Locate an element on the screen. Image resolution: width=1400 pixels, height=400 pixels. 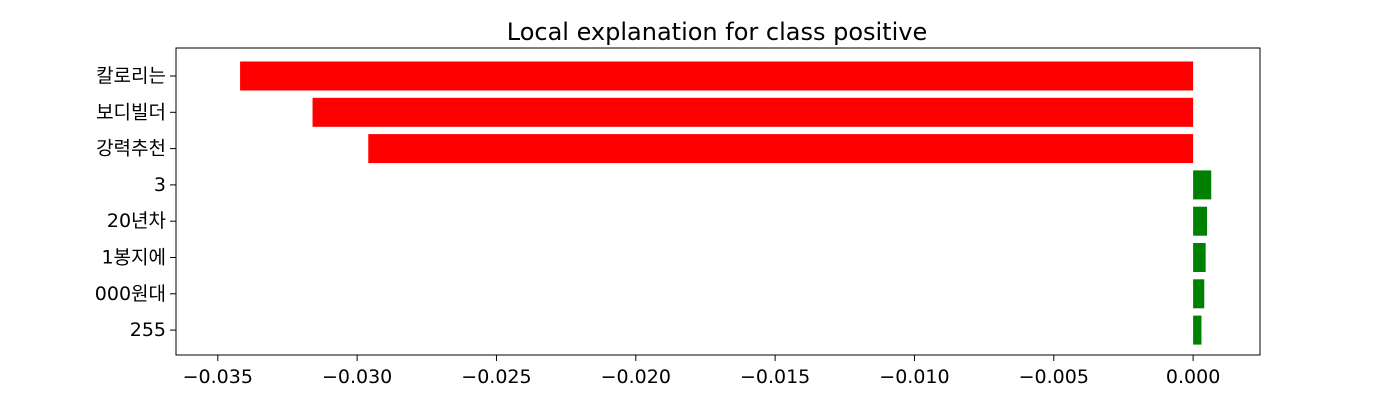
y-tick-label-5: 1봉지에 is located at coordinates (133, 258).